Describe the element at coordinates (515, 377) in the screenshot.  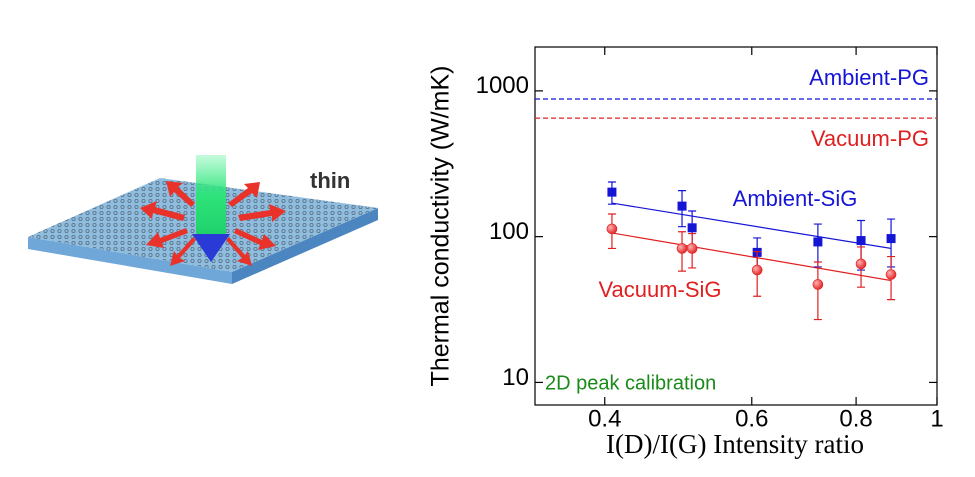
I see `y-tick-label: 10` at that location.